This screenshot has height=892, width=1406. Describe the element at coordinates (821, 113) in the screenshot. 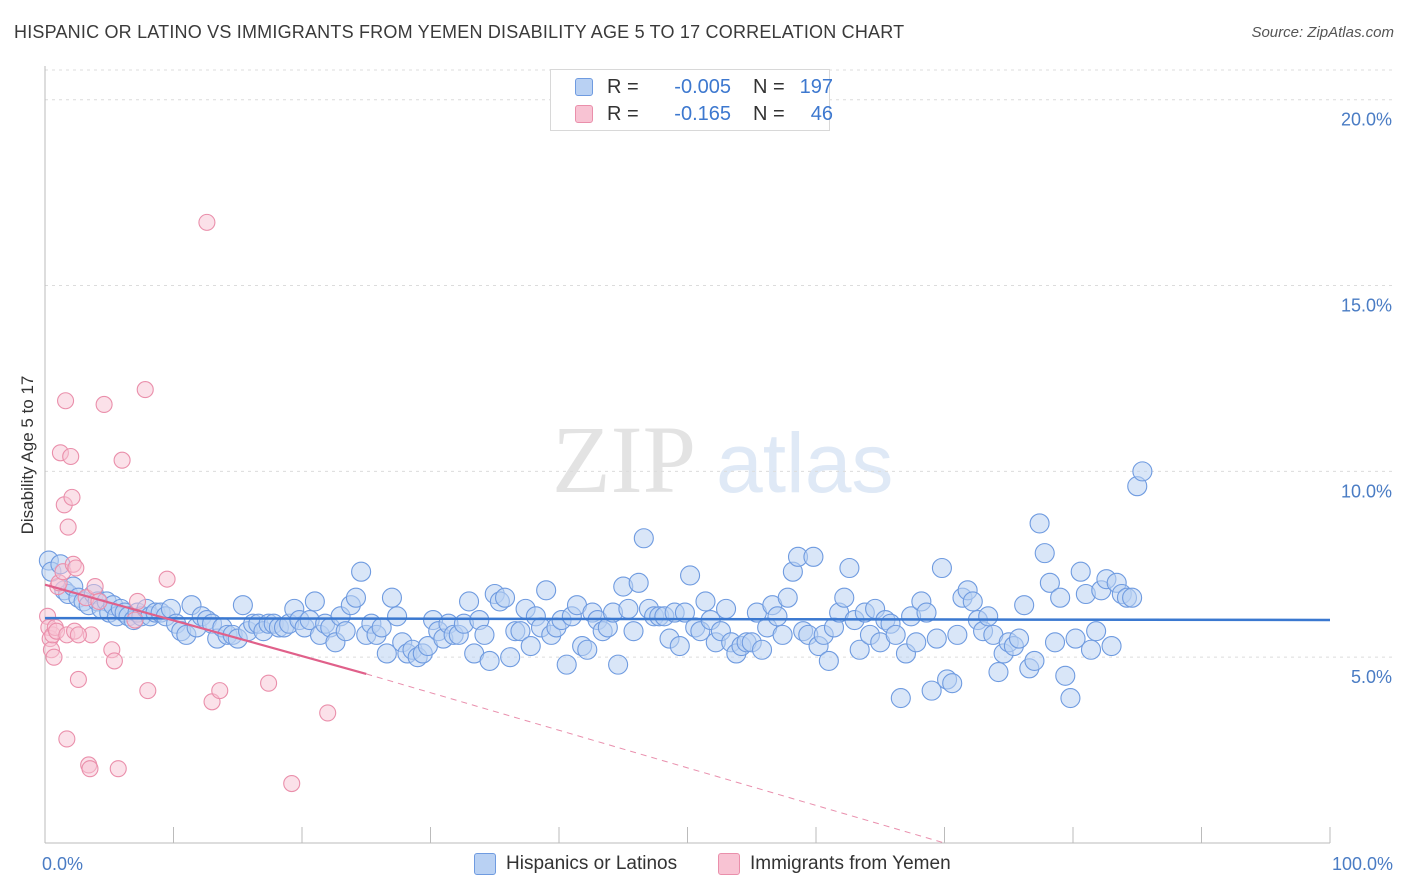

I see `legend-n-value: 46` at that location.